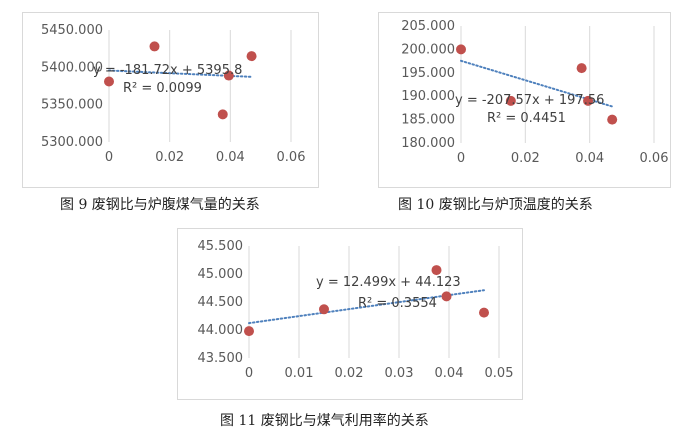  What do you see at coordinates (299, 373) in the screenshot?
I see `chart-11-x-tick-label: 0.01` at bounding box center [299, 373].